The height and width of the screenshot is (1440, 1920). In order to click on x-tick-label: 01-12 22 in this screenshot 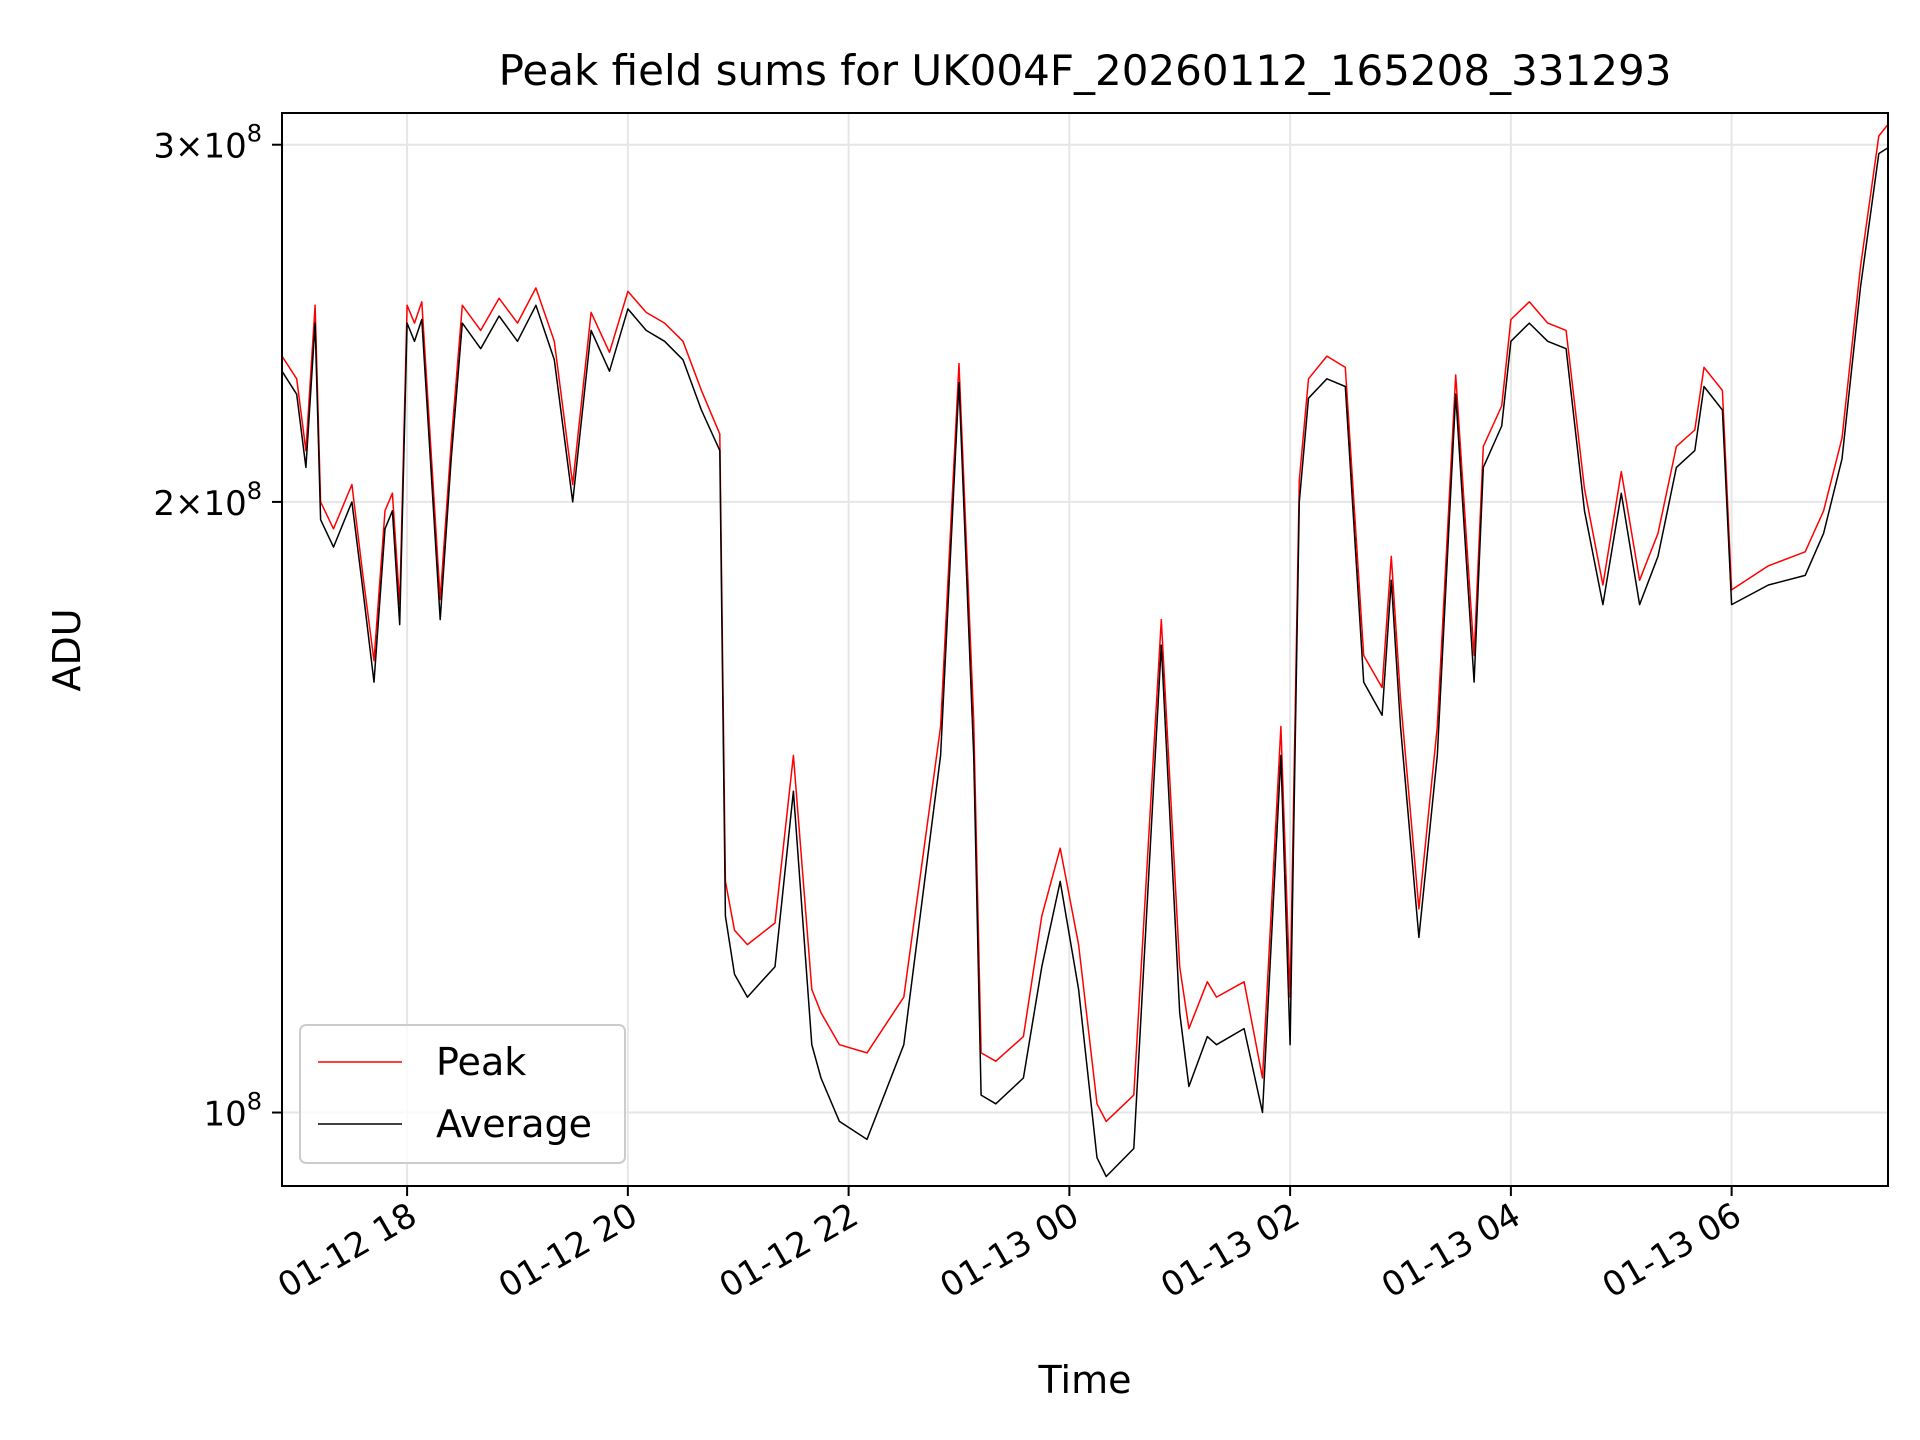, I will do `click(789, 1250)`.